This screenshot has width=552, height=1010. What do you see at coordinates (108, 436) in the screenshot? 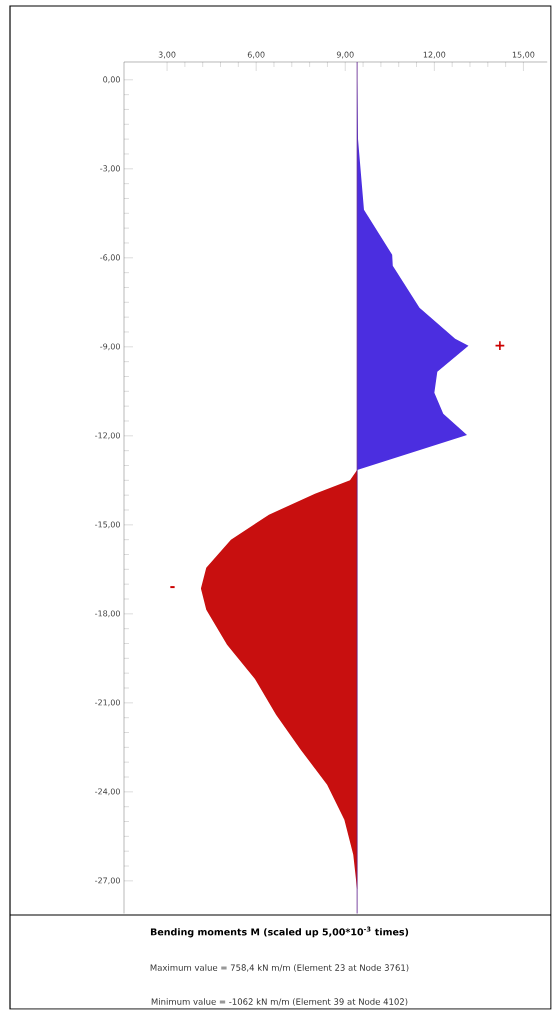
I see `y-tick-label: -12,00` at bounding box center [108, 436].